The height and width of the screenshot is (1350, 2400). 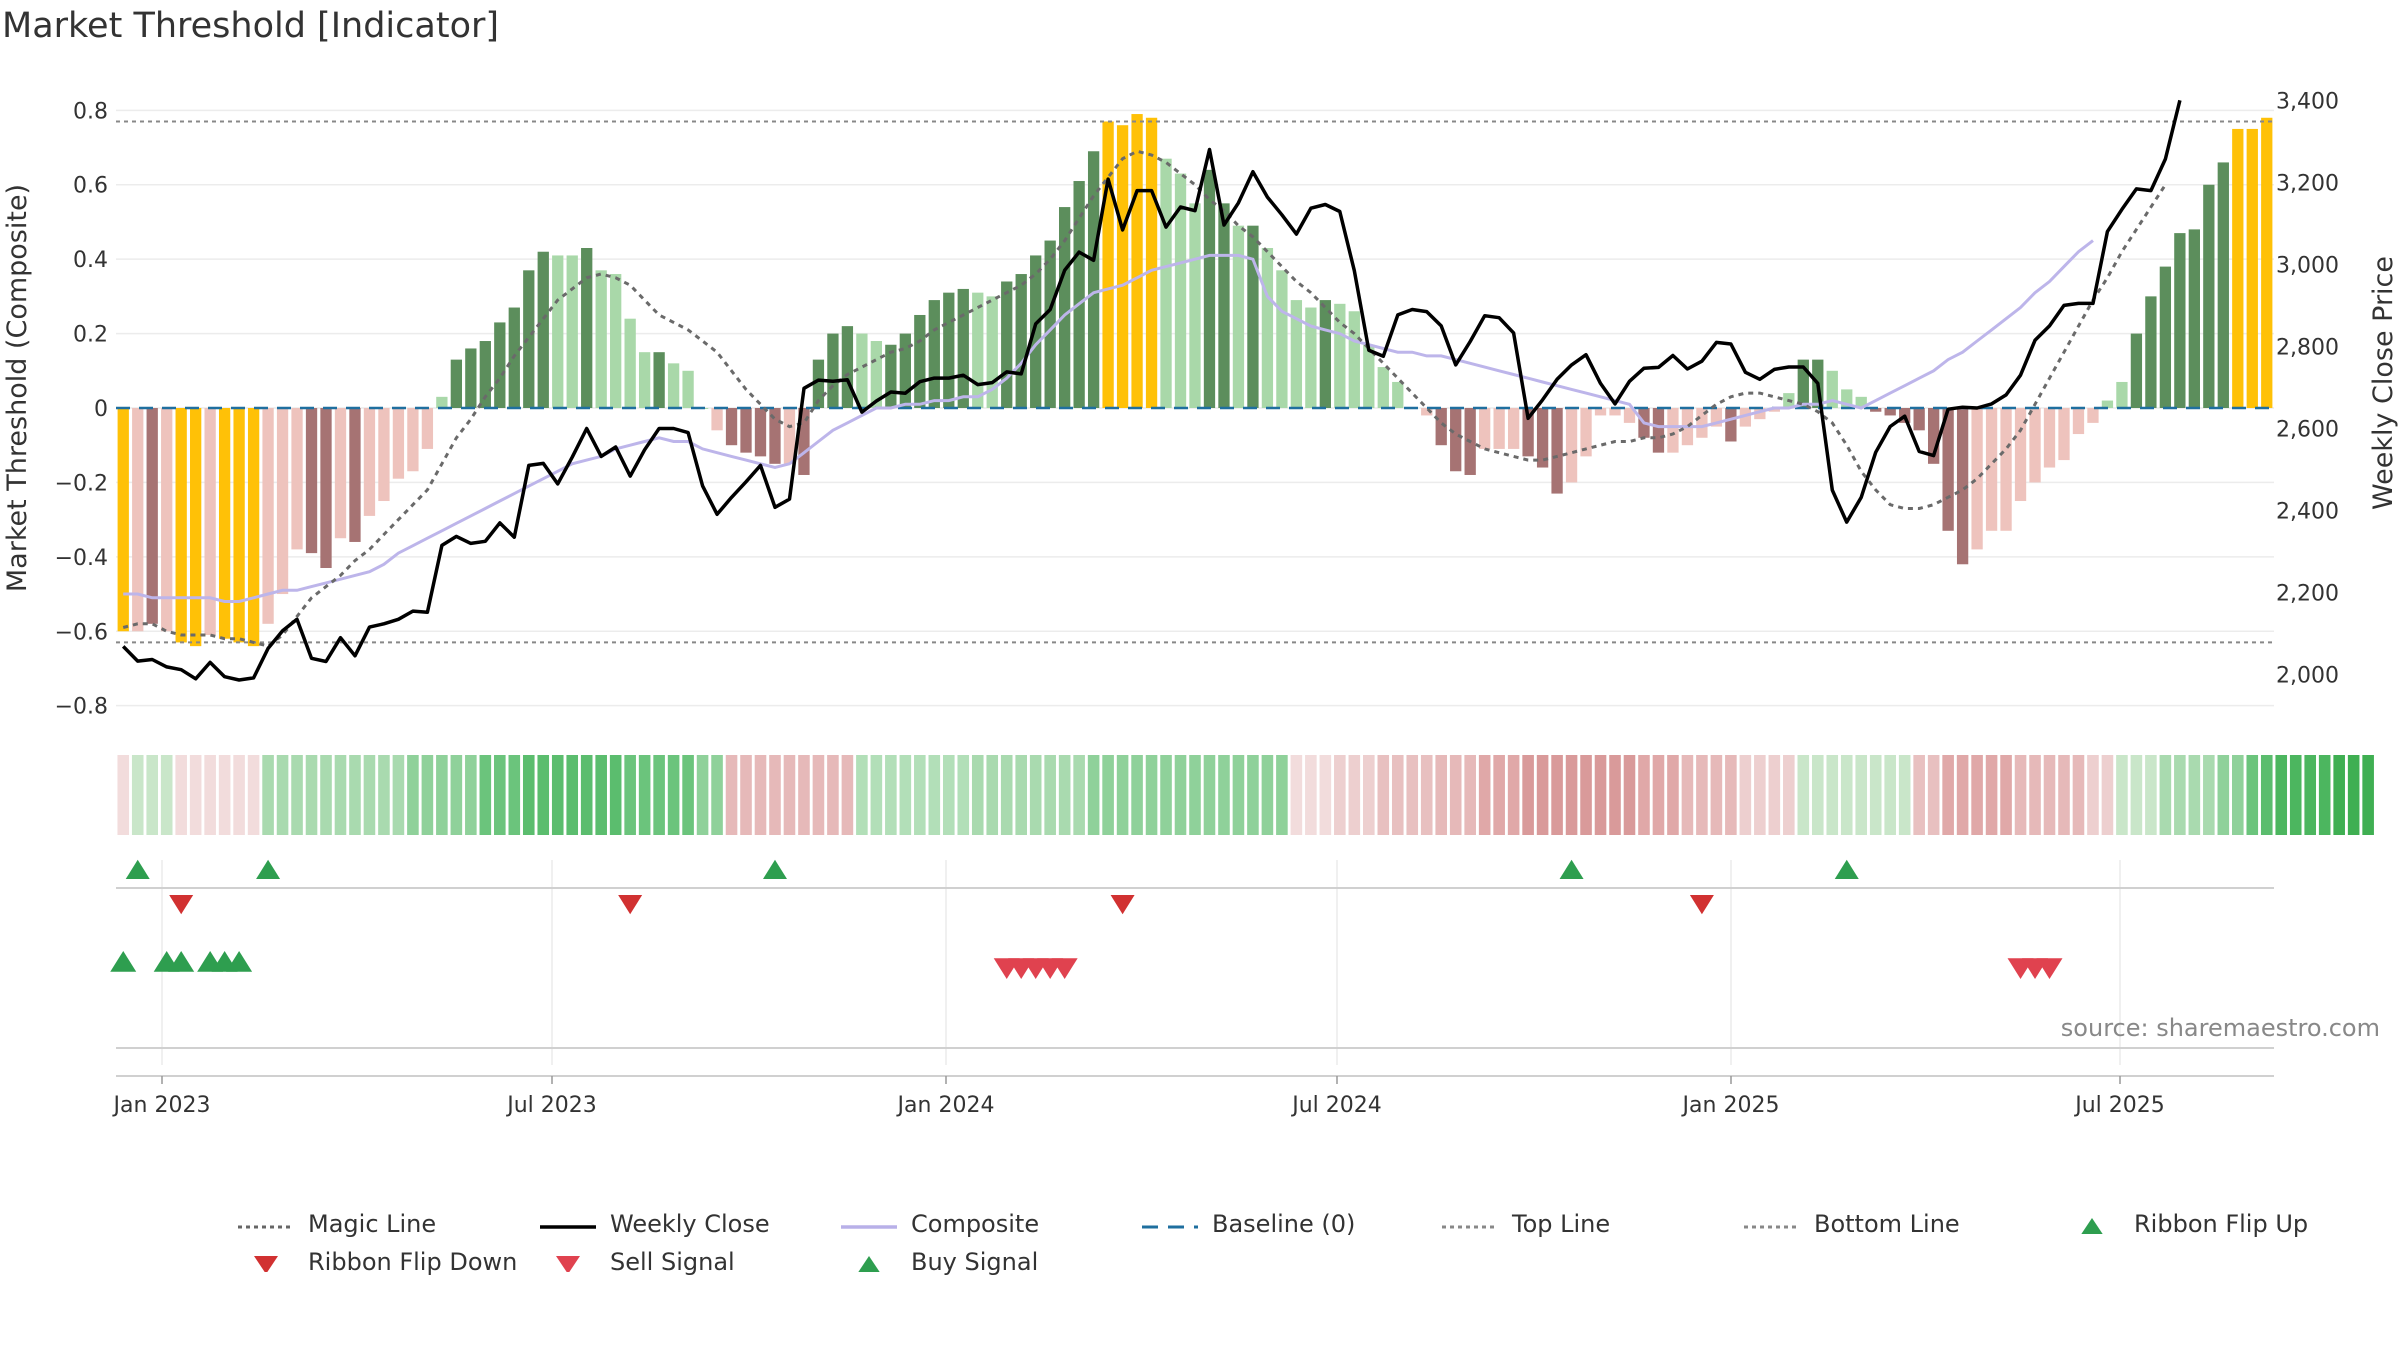 I want to click on x-tick-label: Jan 2024, so click(x=945, y=1105).